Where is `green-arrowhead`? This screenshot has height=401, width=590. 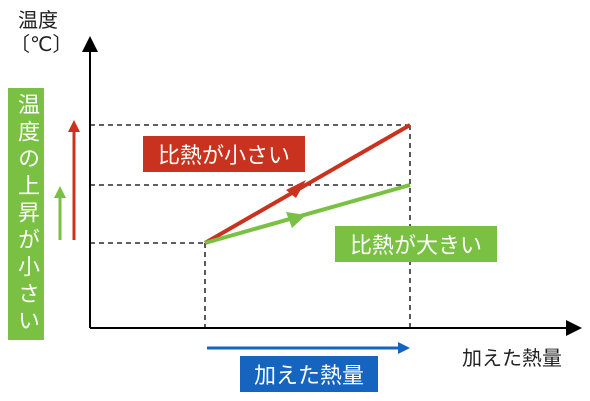 green-arrowhead is located at coordinates (296, 220).